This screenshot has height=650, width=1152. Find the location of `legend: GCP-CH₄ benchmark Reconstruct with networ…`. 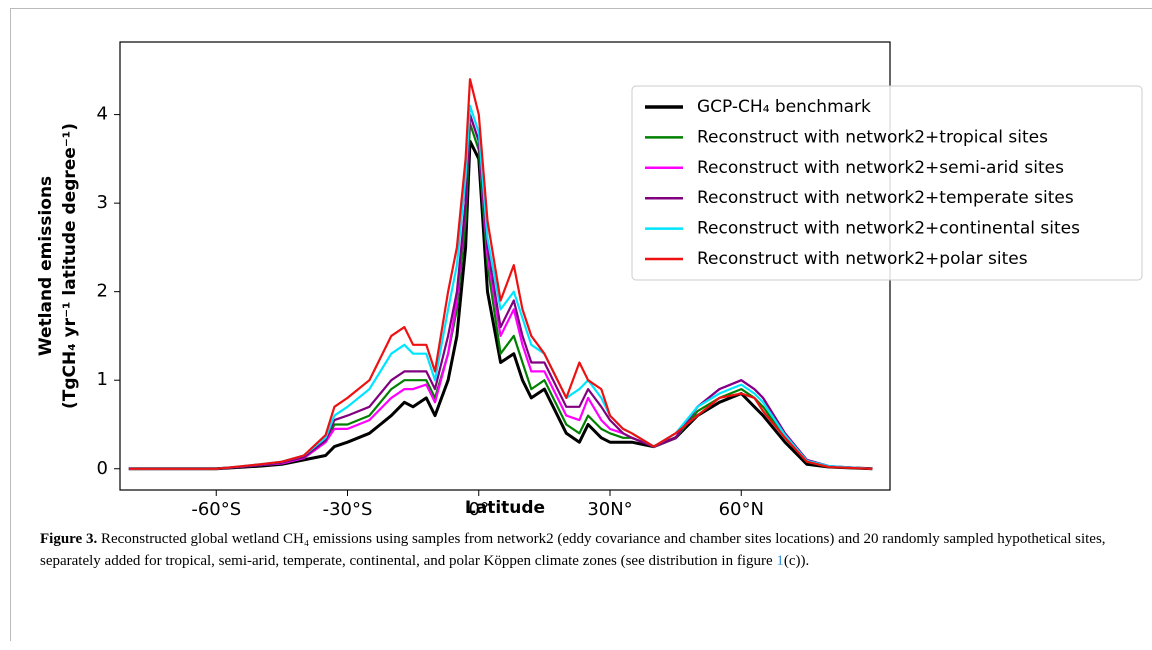

legend: GCP-CH₄ benchmark Reconstruct with networ… is located at coordinates (887, 183).